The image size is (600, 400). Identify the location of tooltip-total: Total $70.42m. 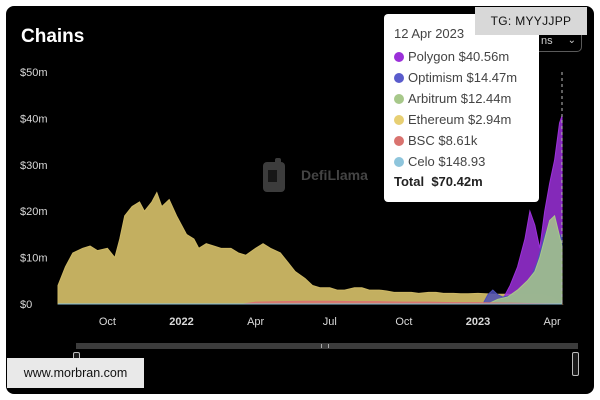
(461, 181).